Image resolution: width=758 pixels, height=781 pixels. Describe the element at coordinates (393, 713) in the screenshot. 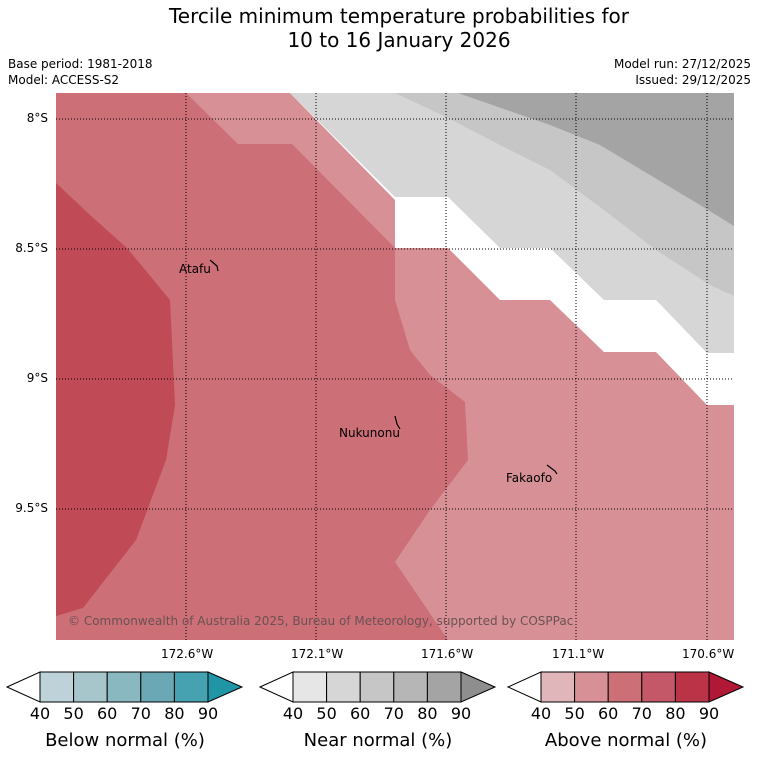

I see `colorbar-near-tick: 70` at that location.